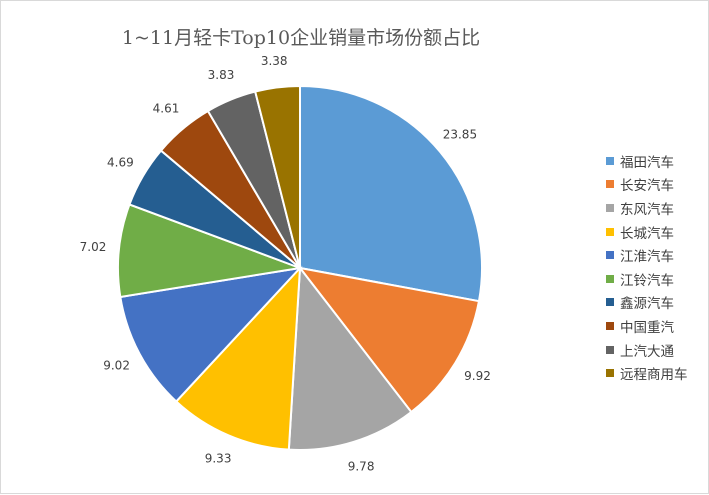  I want to click on data-label-2: 9.92, so click(477, 376).